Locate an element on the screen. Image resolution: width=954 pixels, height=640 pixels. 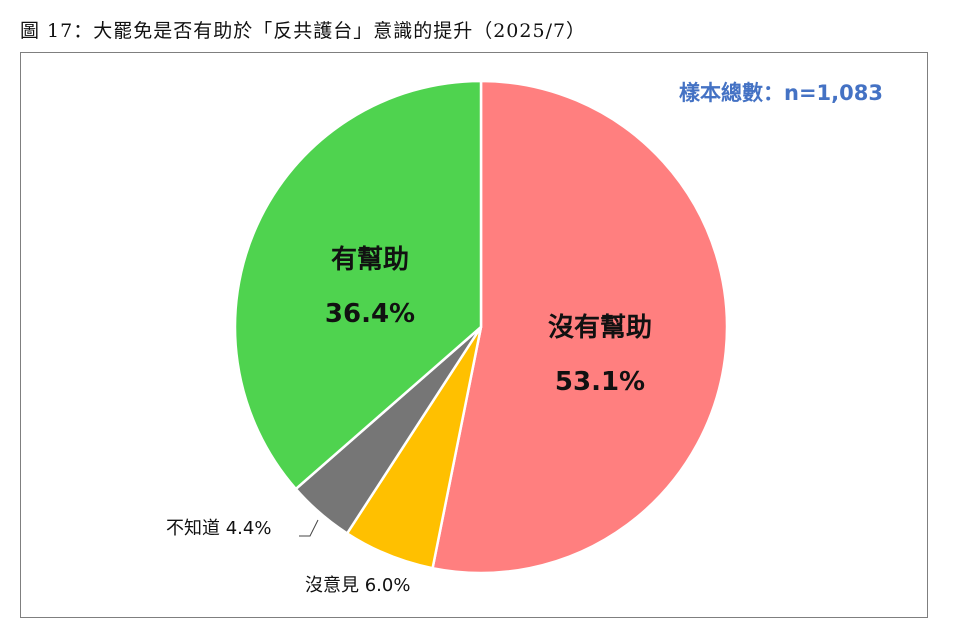
sample-size-label: 樣本總數：n=1,083 is located at coordinates (781, 93).